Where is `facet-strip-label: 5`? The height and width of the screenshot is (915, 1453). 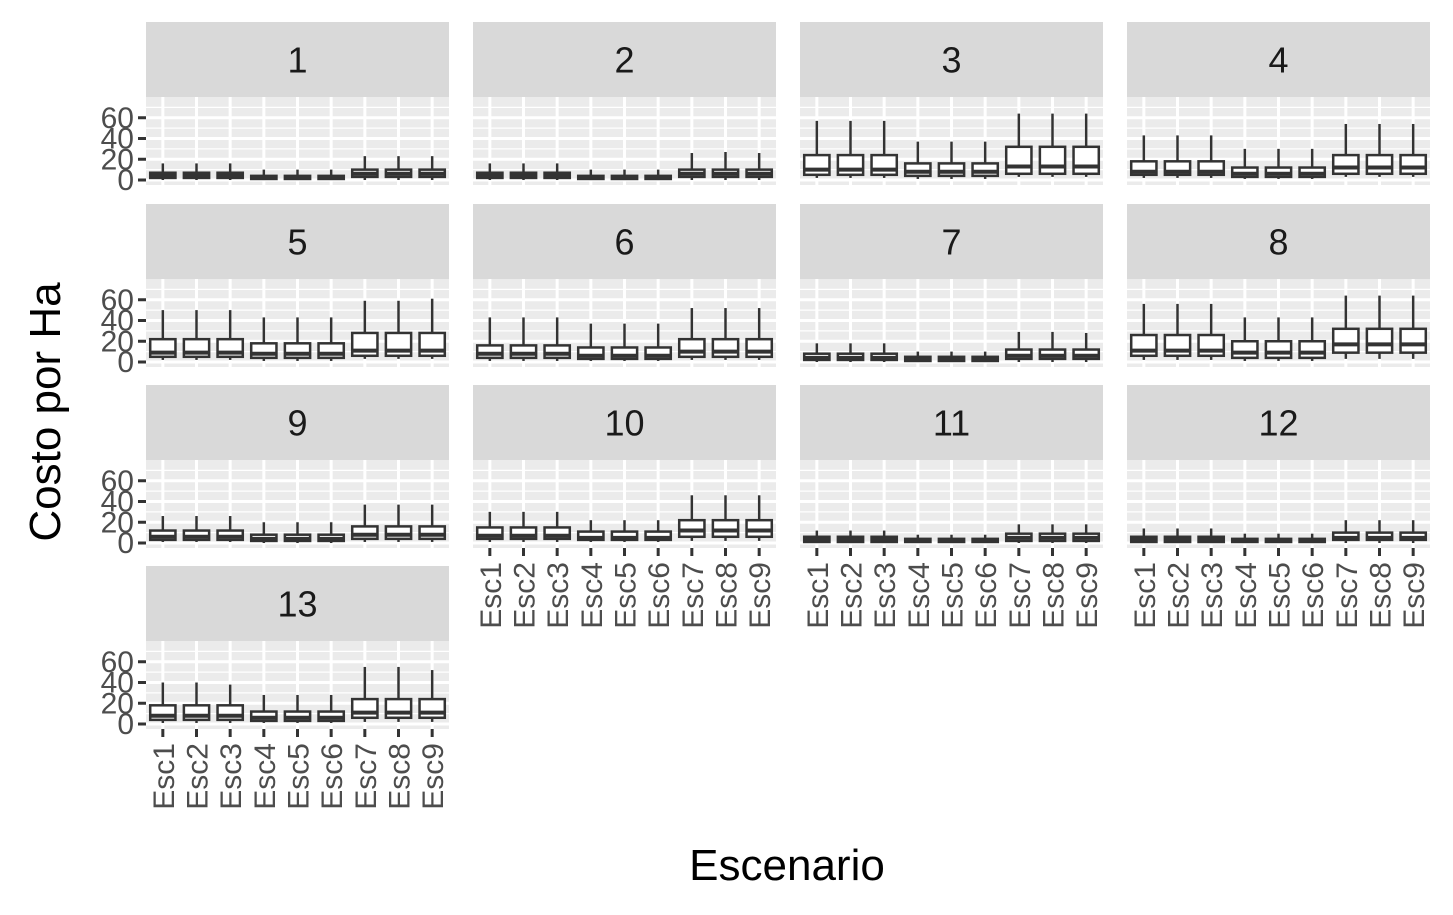
facet-strip-label: 5 is located at coordinates (297, 242).